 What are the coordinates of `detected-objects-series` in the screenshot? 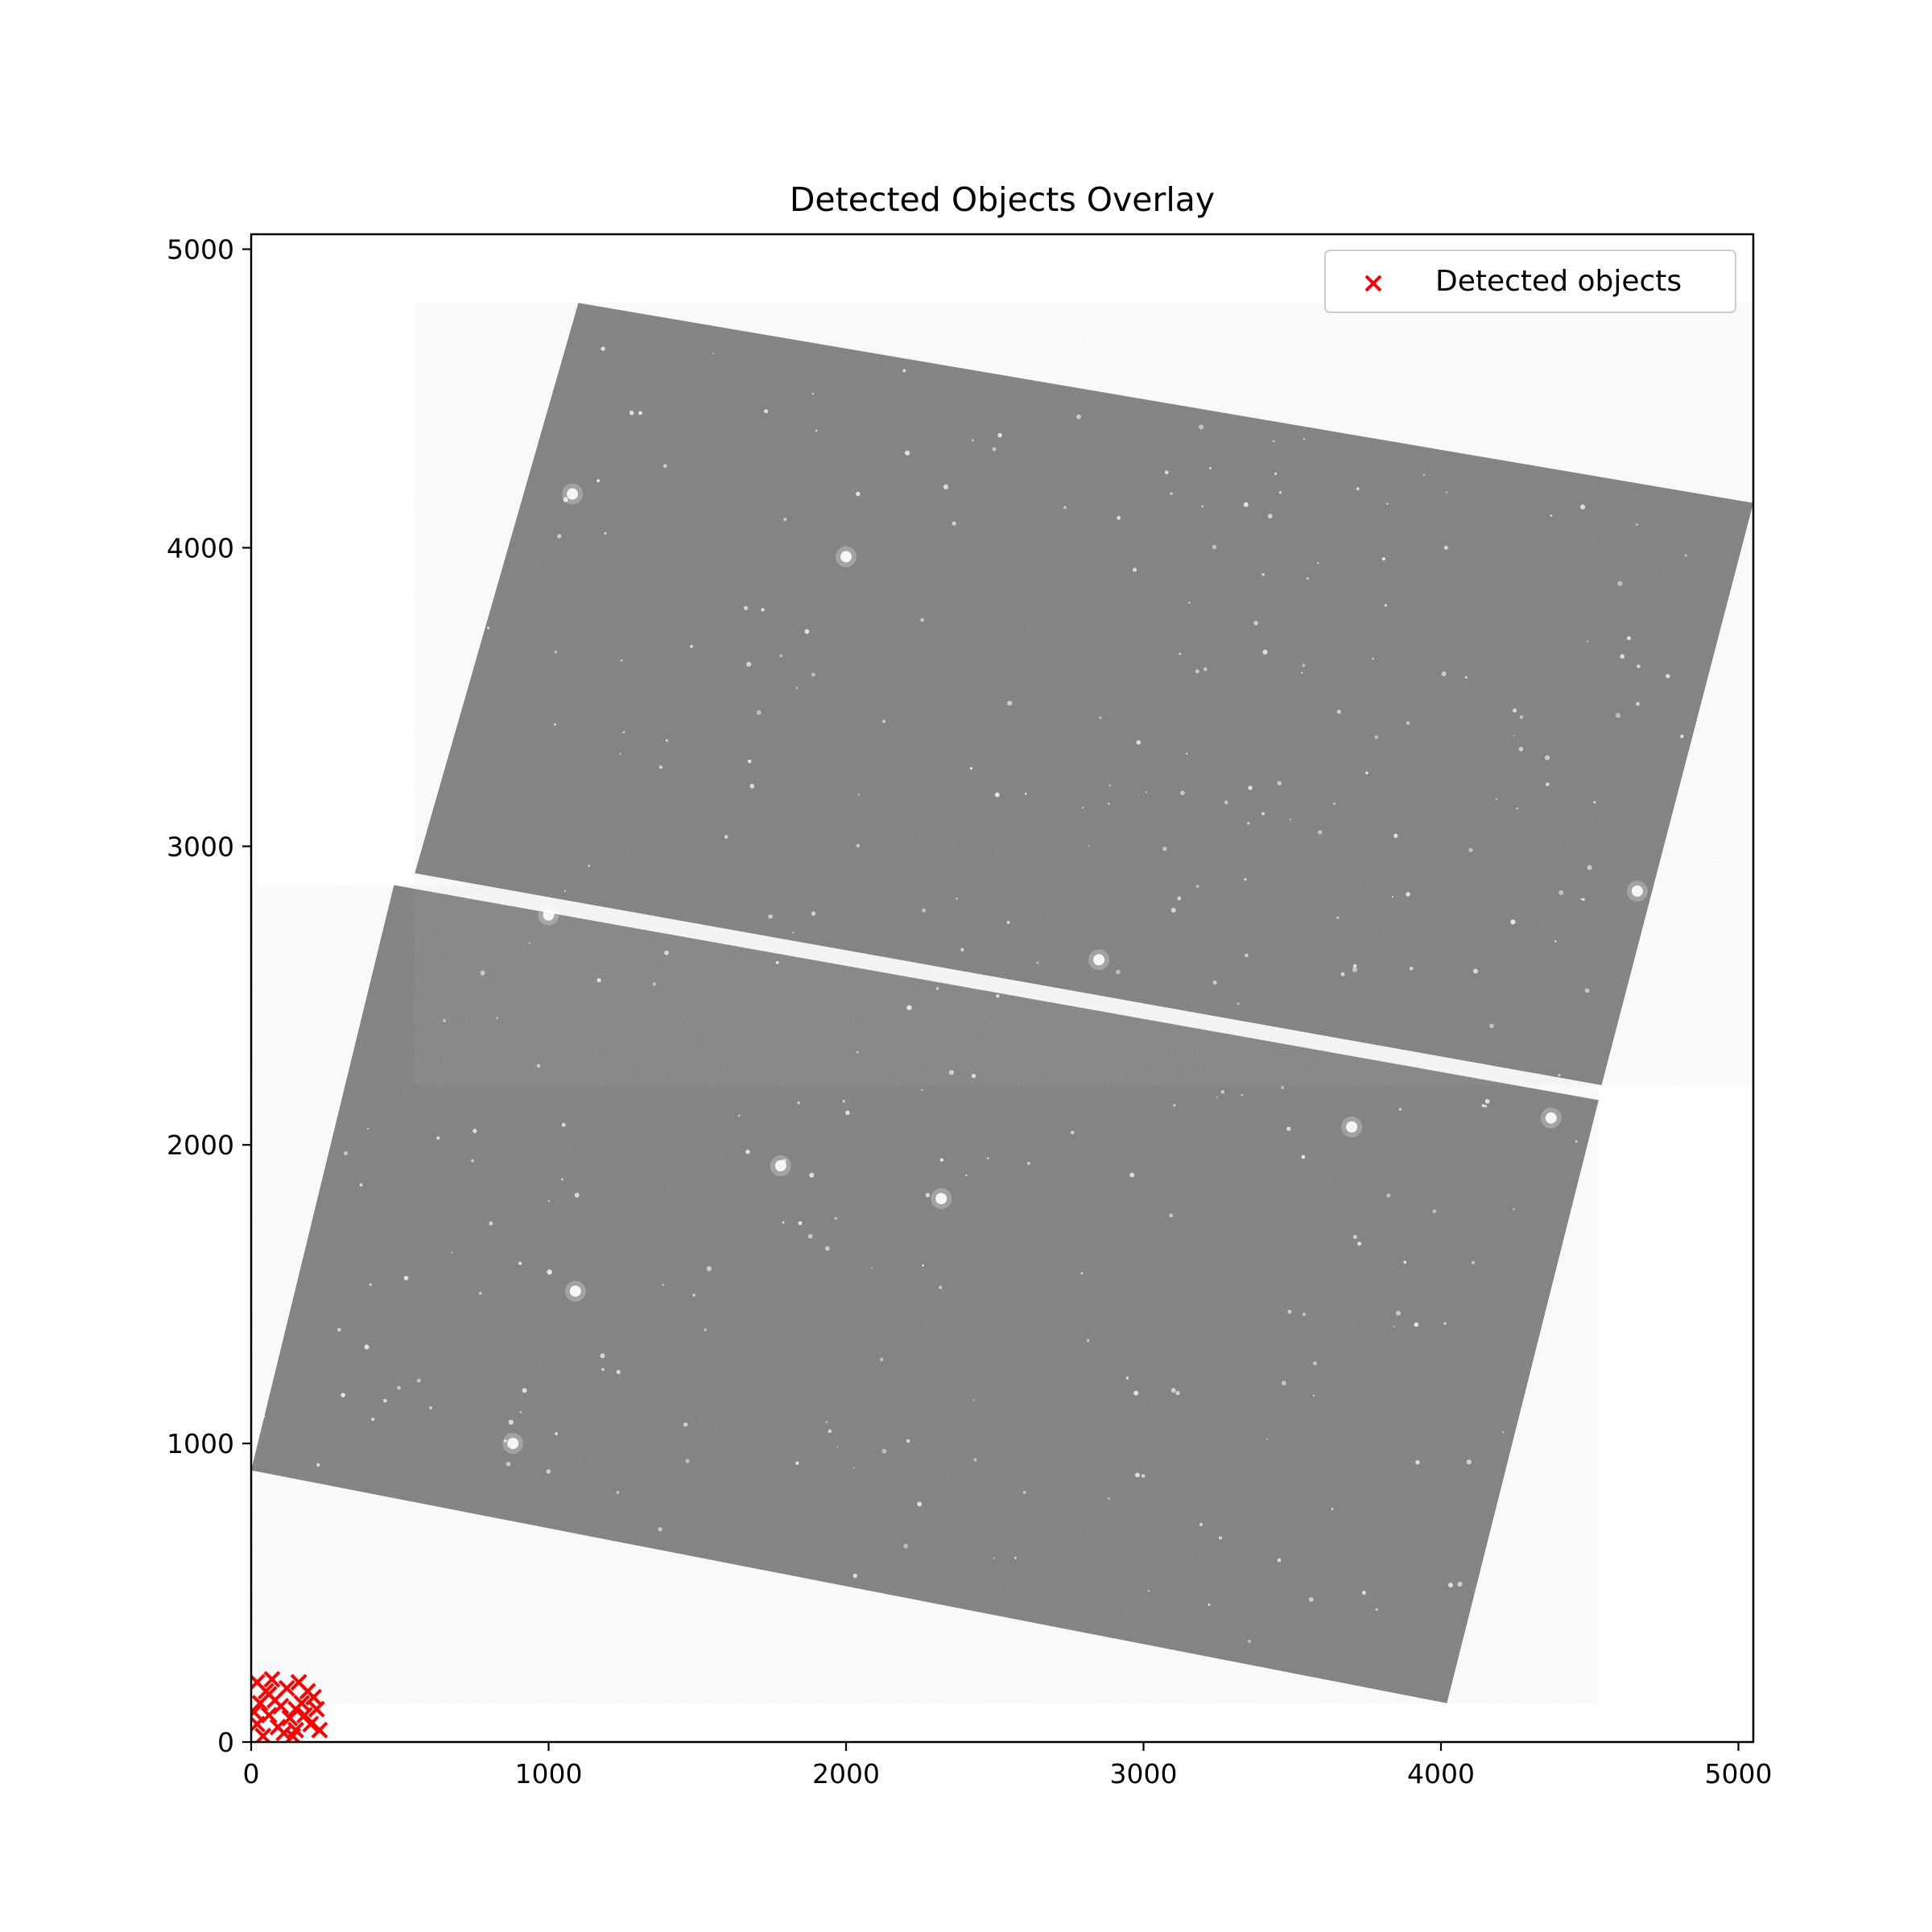 It's located at (289, 1706).